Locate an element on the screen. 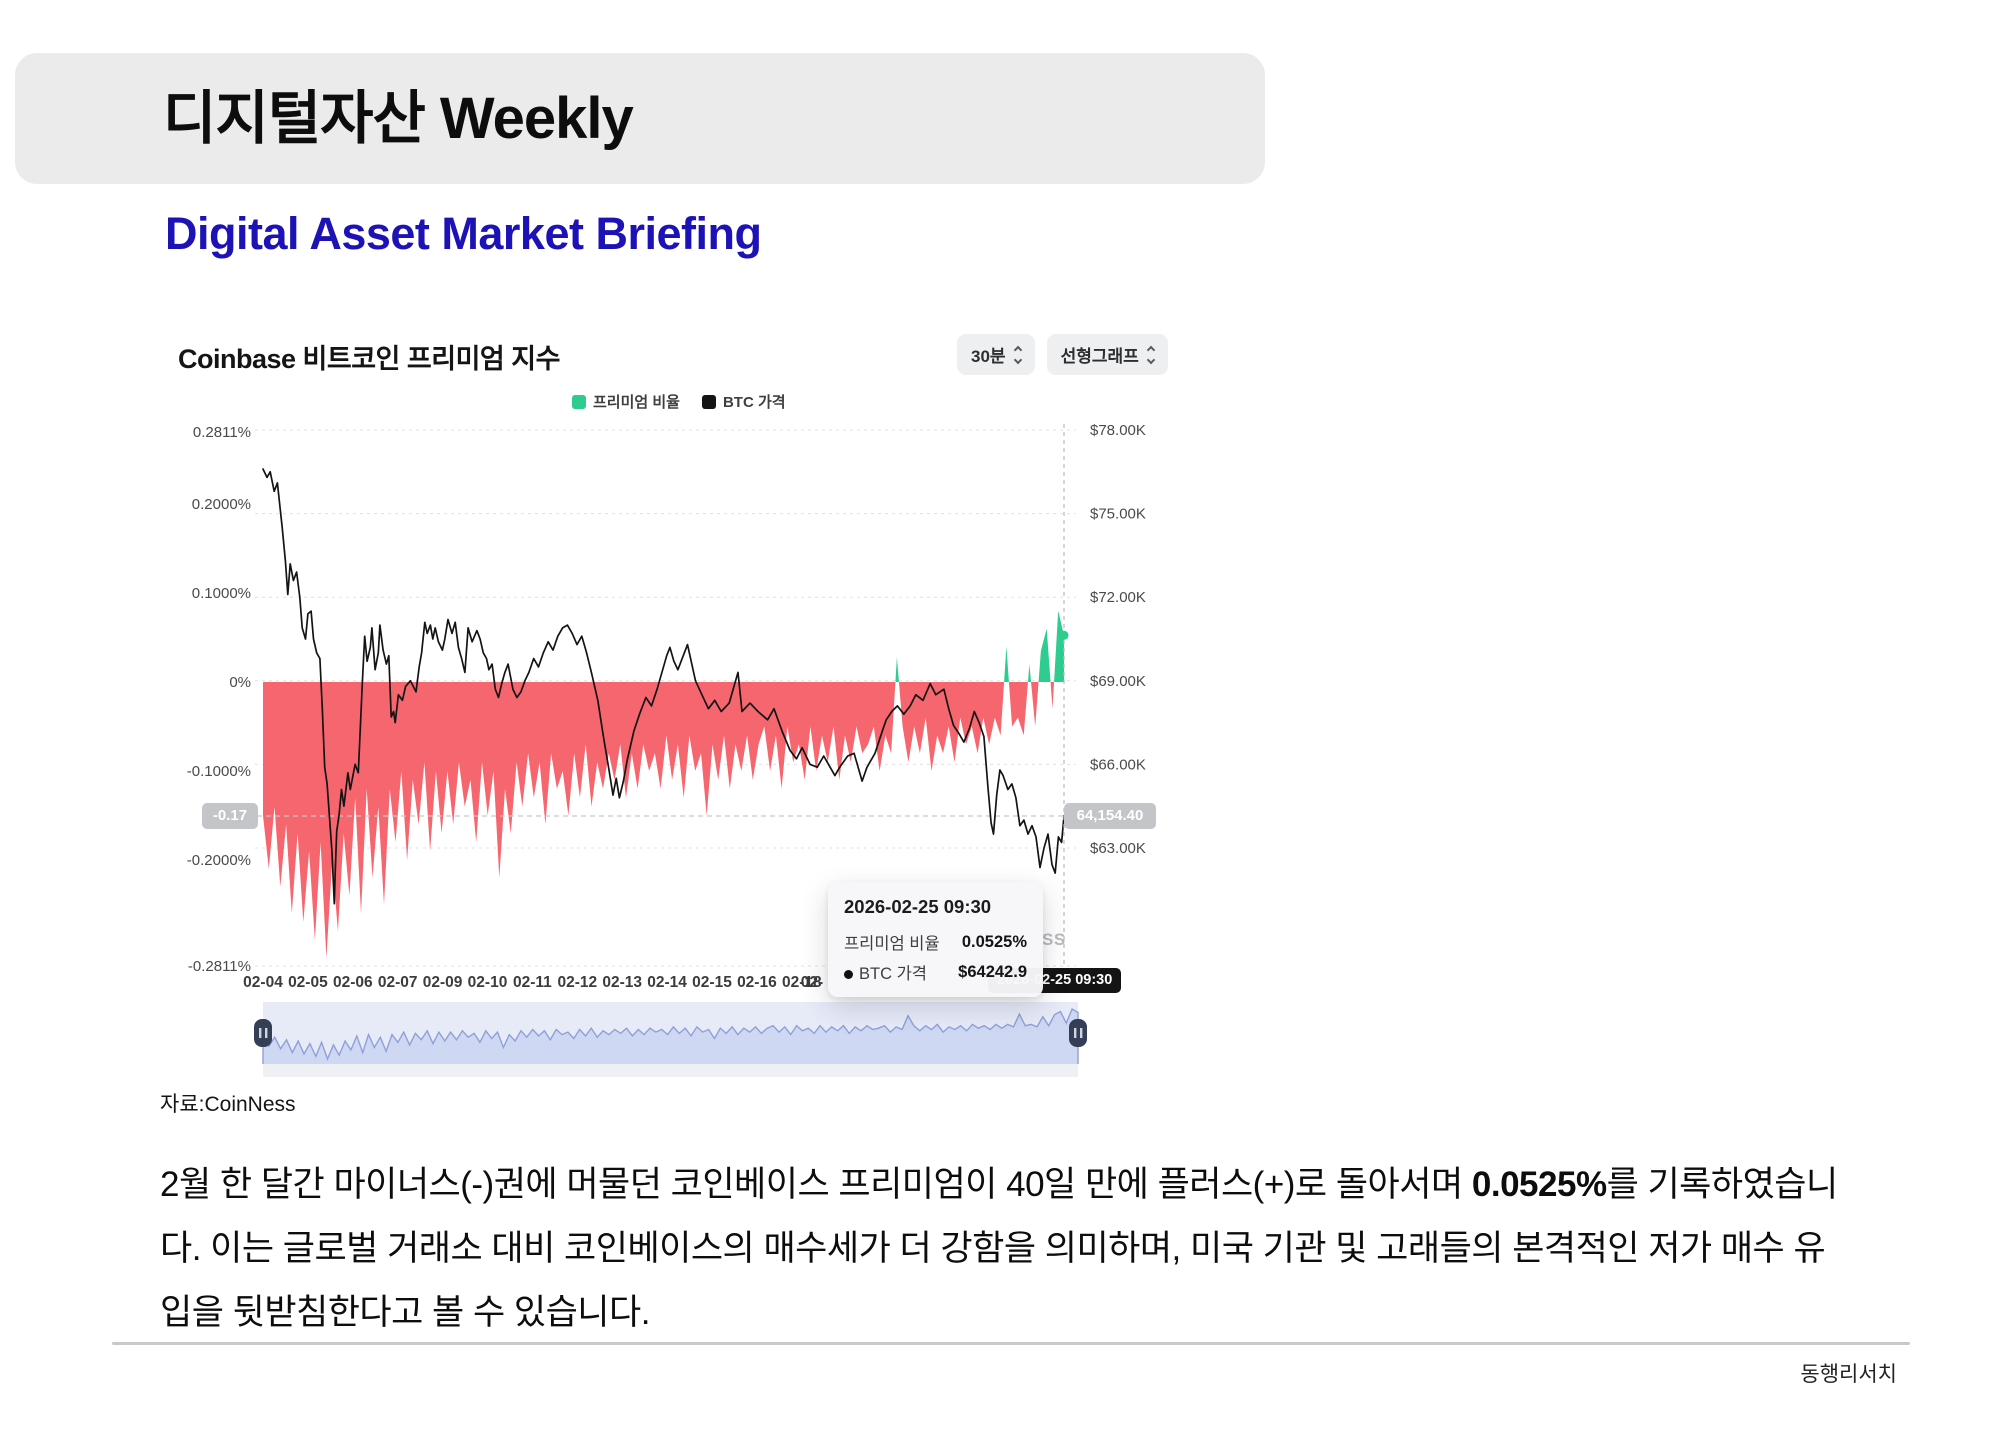 The image size is (2000, 1438). x-axis-tick: 02-13 is located at coordinates (622, 982).